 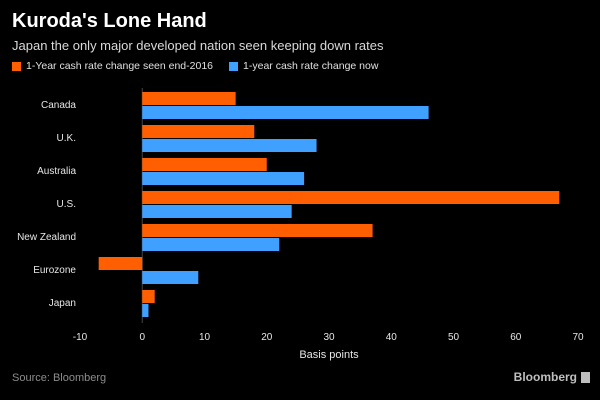 What do you see at coordinates (59, 378) in the screenshot?
I see `source-note: Source: Bloomberg` at bounding box center [59, 378].